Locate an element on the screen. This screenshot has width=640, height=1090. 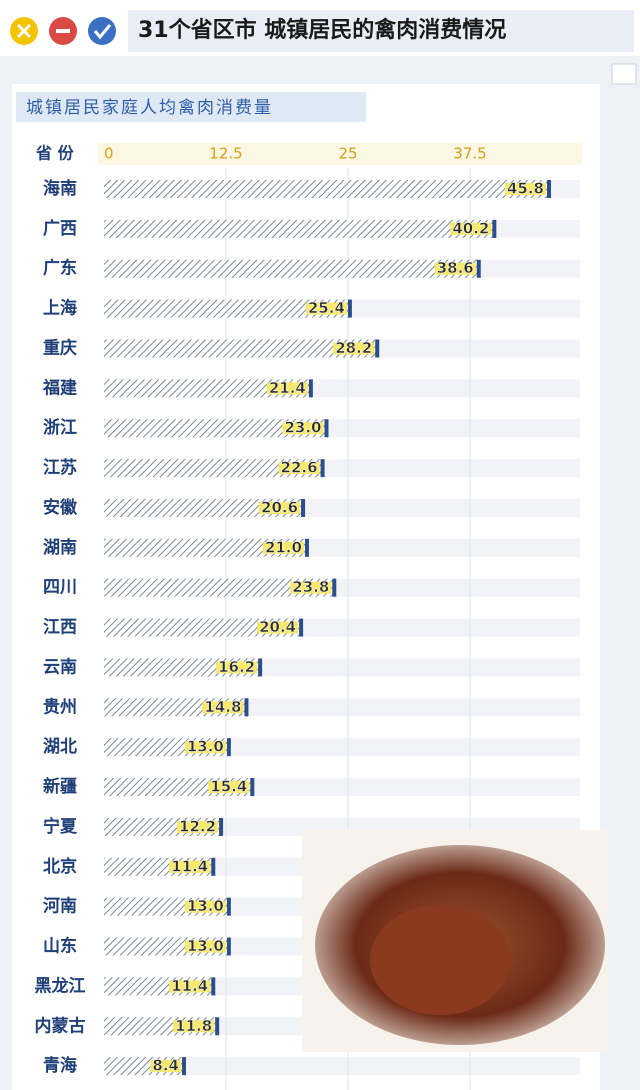
bar-track is located at coordinates (342, 1066).